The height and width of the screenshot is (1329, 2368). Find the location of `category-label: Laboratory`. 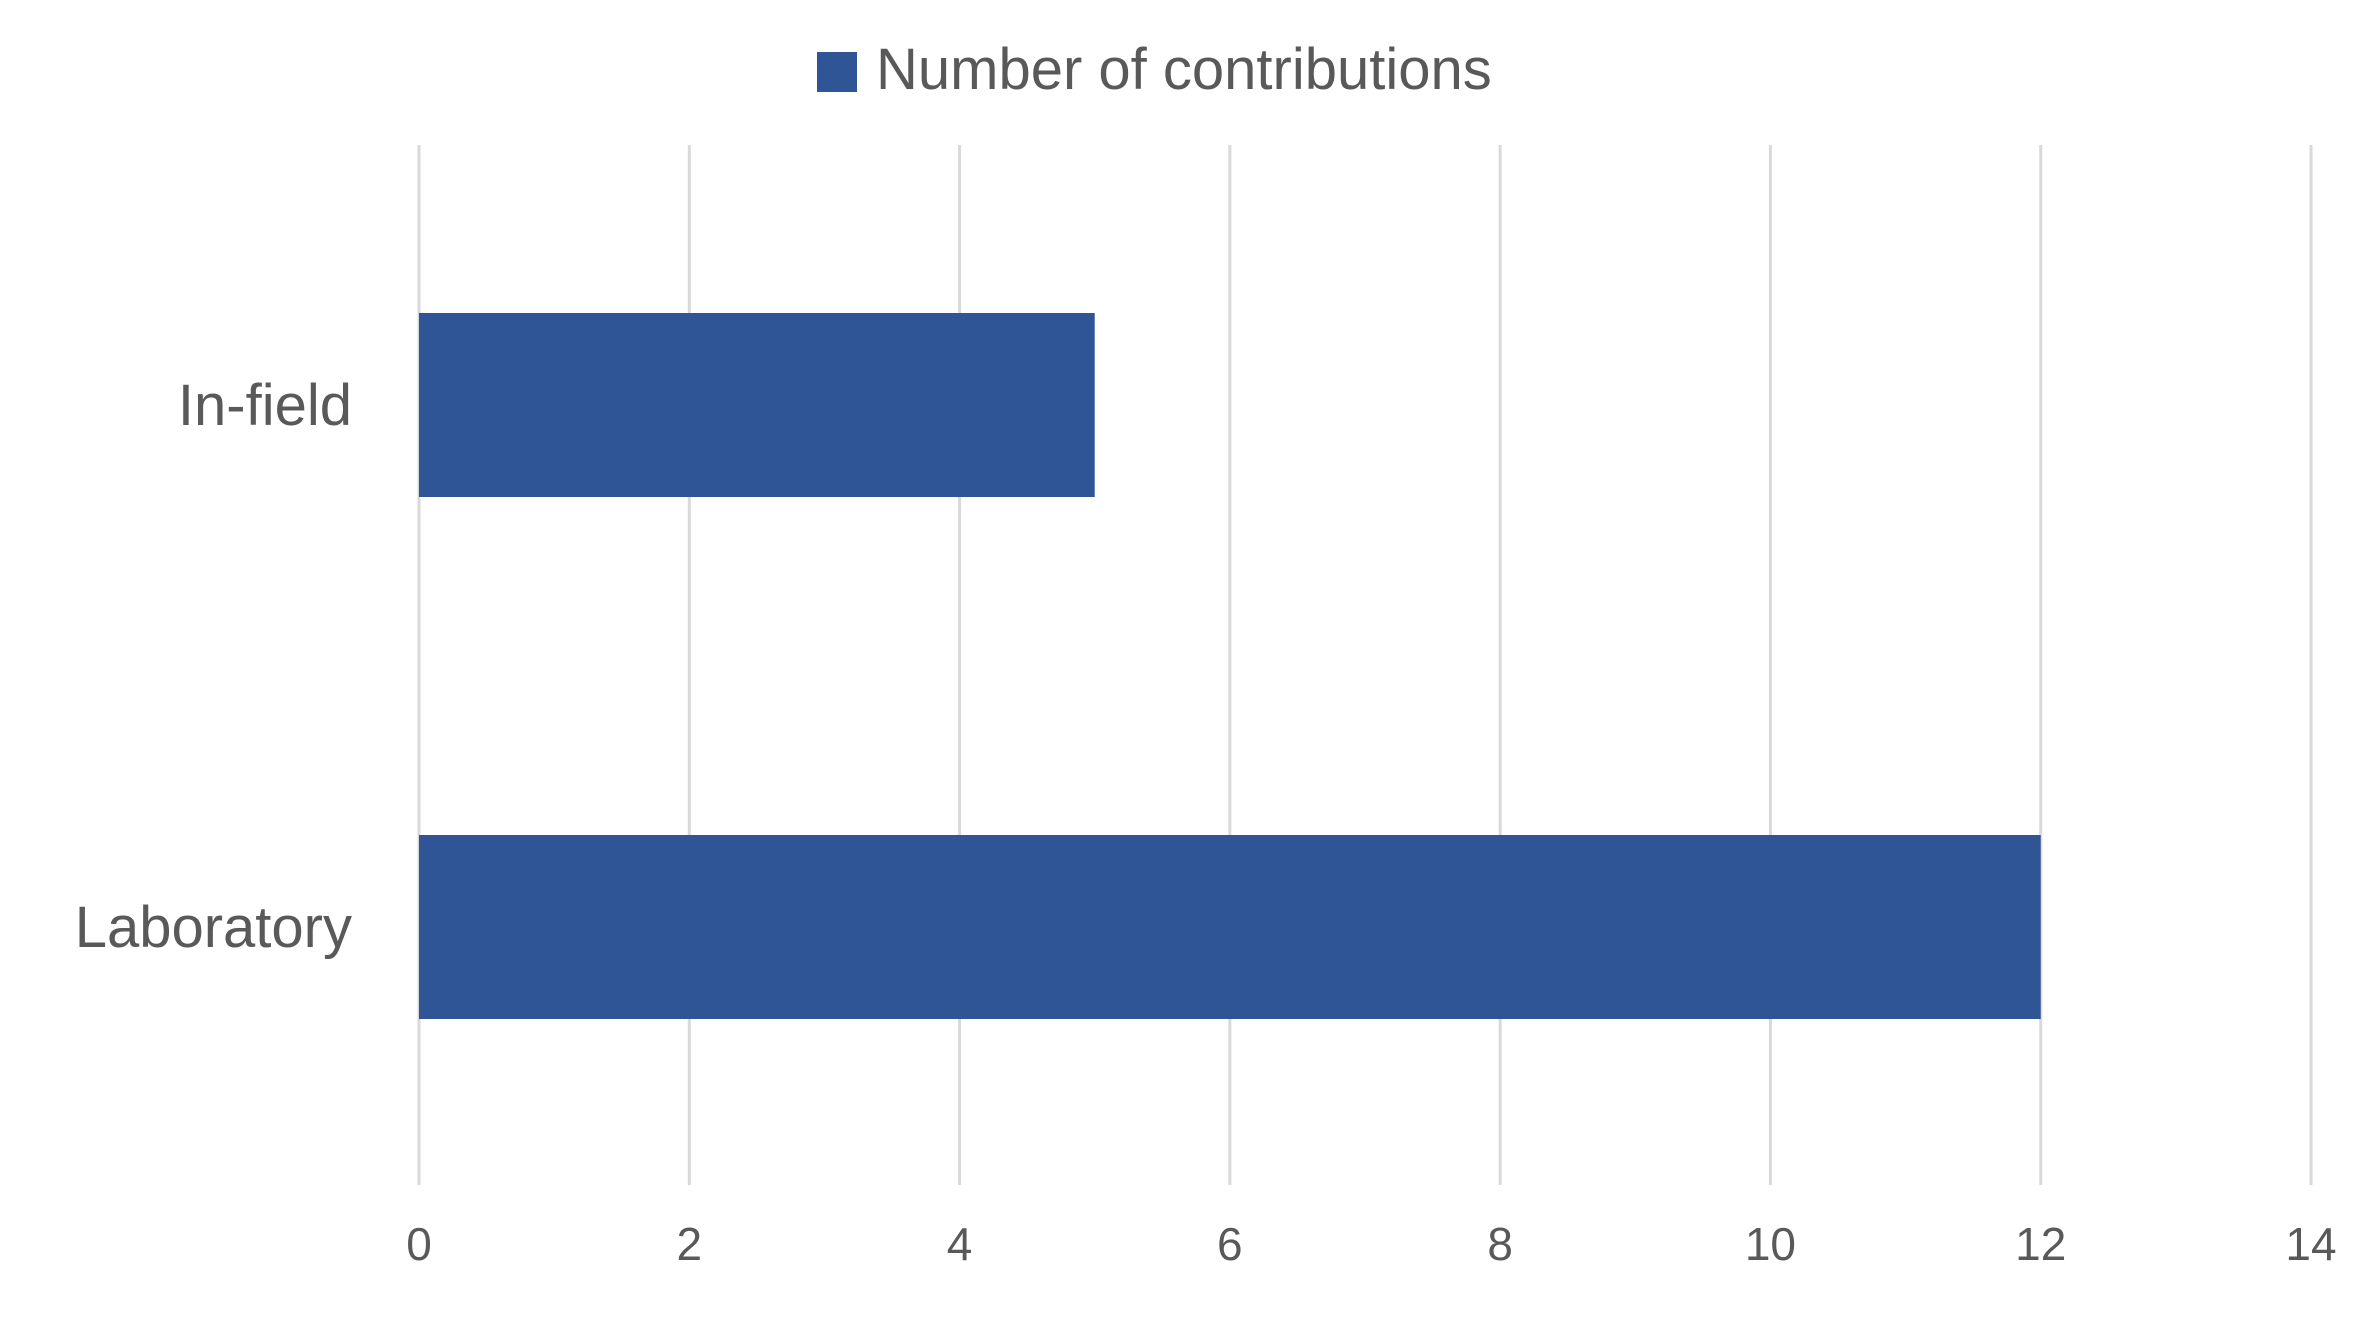

category-label: Laboratory is located at coordinates (213, 927).